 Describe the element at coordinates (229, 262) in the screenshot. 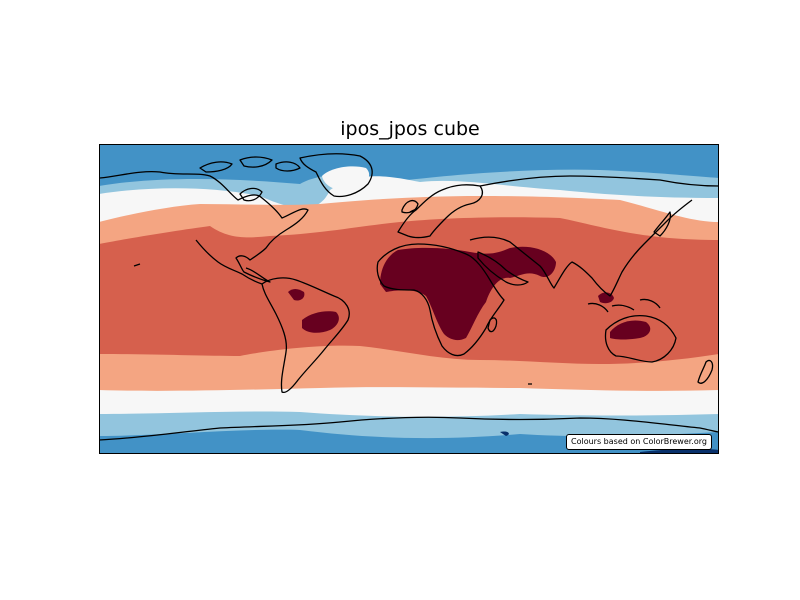

I see `coastline-central-america` at that location.